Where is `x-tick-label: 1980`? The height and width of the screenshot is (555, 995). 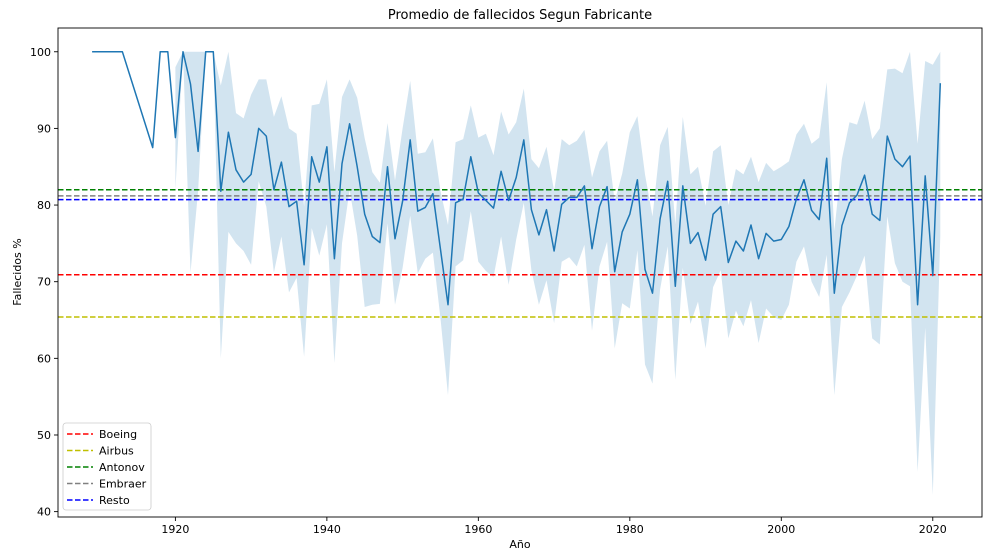 x-tick-label: 1980 is located at coordinates (630, 529).